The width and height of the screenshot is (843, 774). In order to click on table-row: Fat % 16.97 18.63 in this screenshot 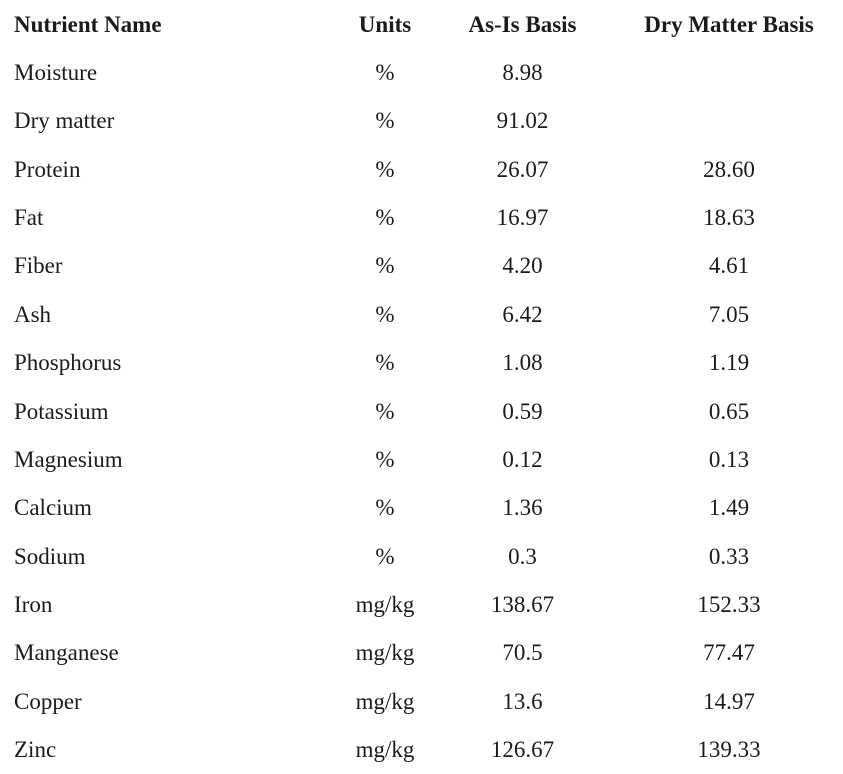, I will do `click(421, 217)`.